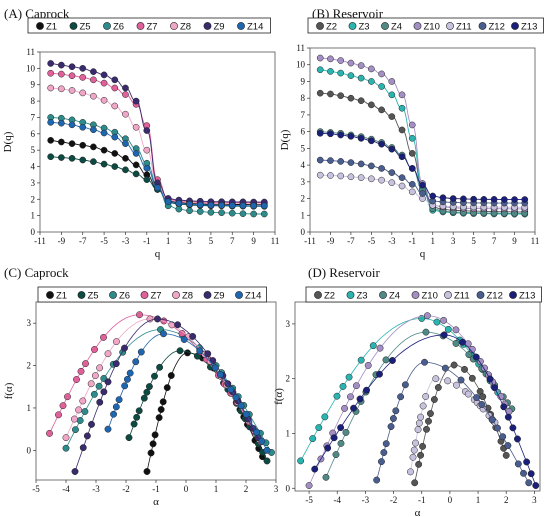 The height and width of the screenshot is (517, 550). Describe the element at coordinates (198, 406) in the screenshot. I see `series-z5` at that location.